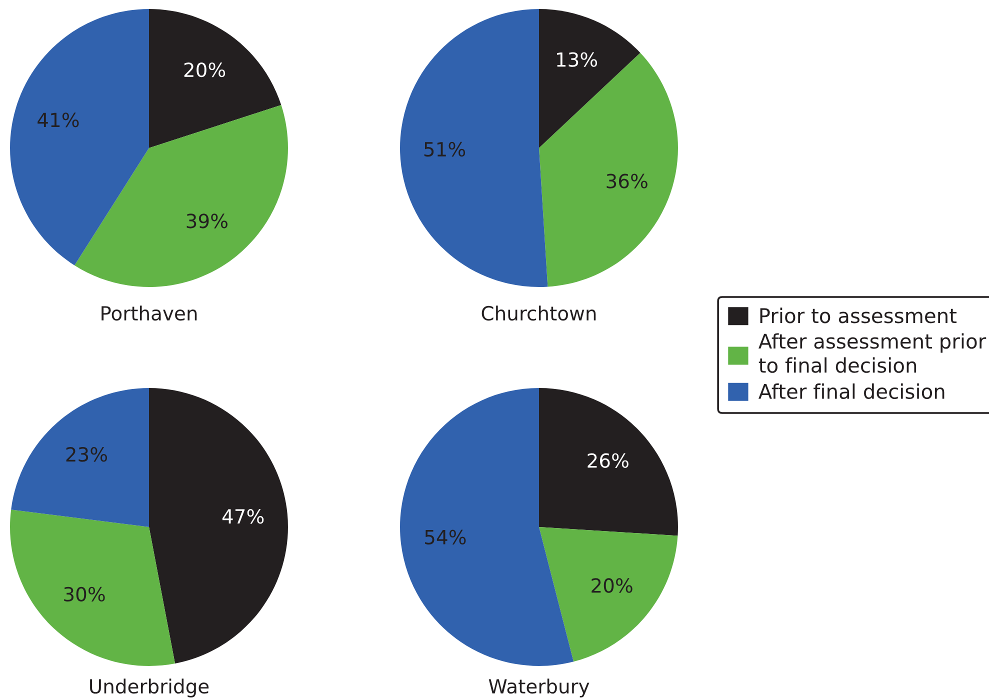 This screenshot has width=989, height=700. I want to click on legend-label: Prior to assessment, so click(858, 316).